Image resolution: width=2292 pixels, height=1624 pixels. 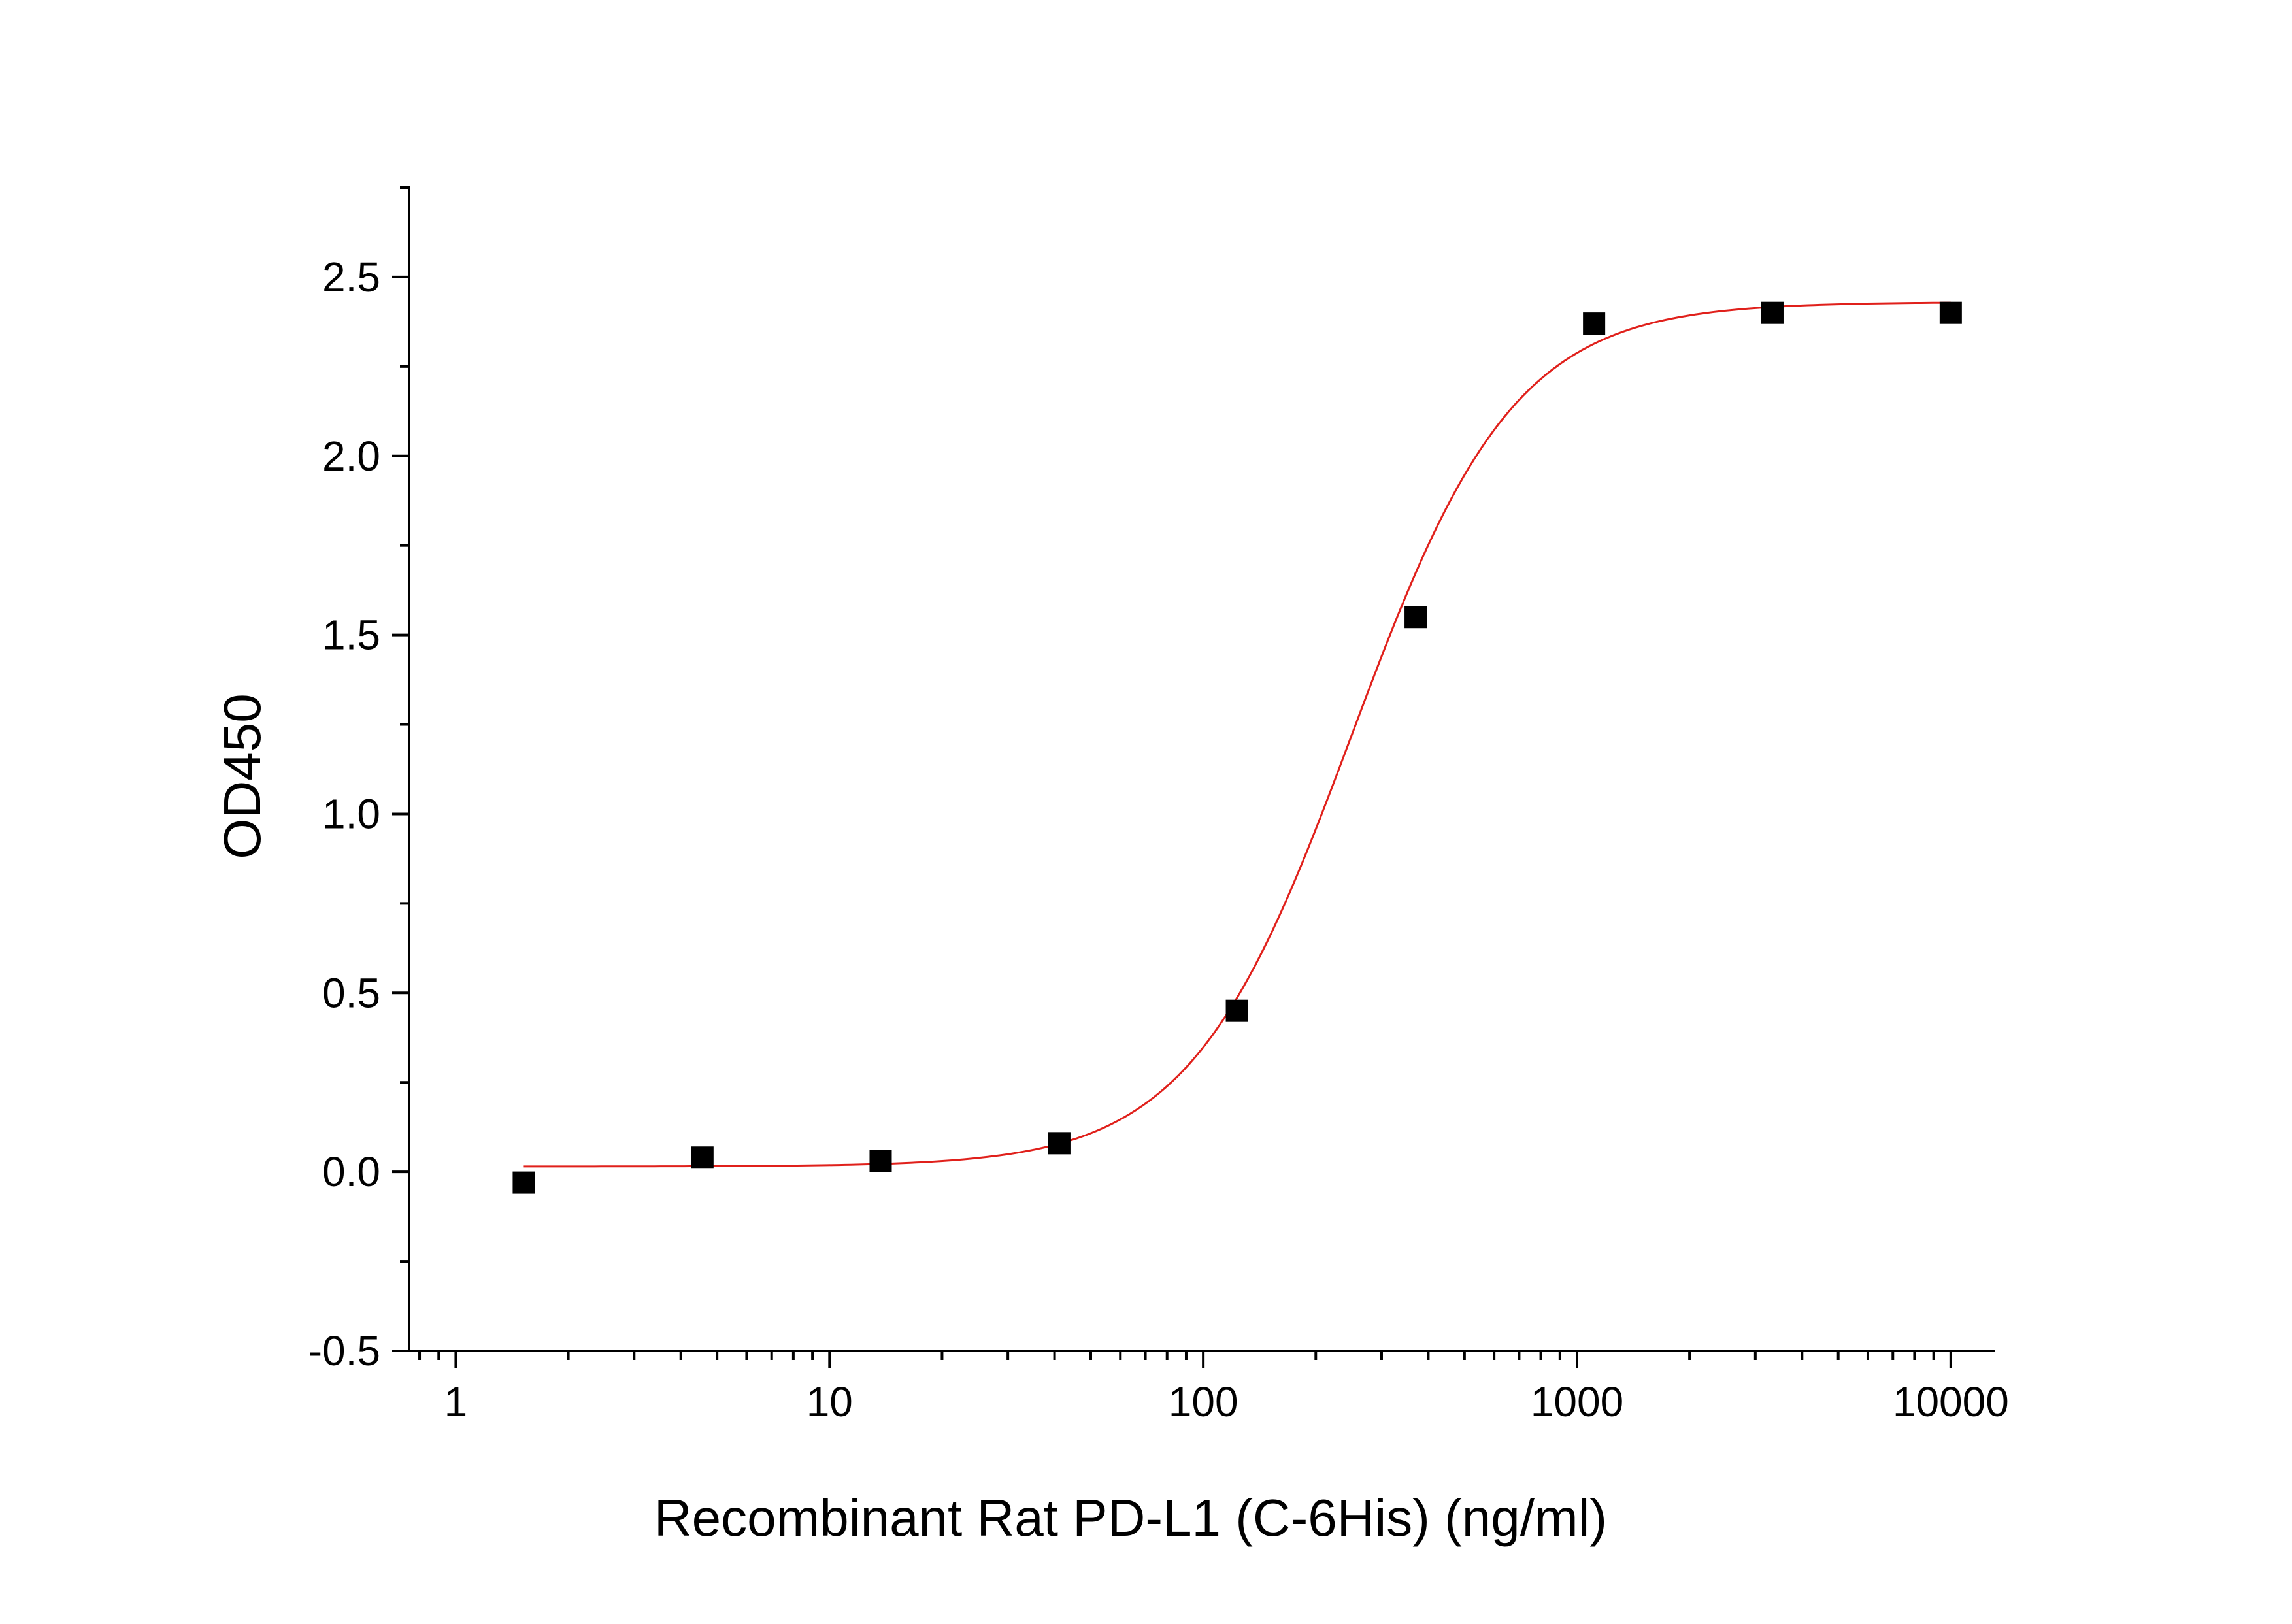 What do you see at coordinates (351, 813) in the screenshot?
I see `y-tick-label: 1.0` at bounding box center [351, 813].